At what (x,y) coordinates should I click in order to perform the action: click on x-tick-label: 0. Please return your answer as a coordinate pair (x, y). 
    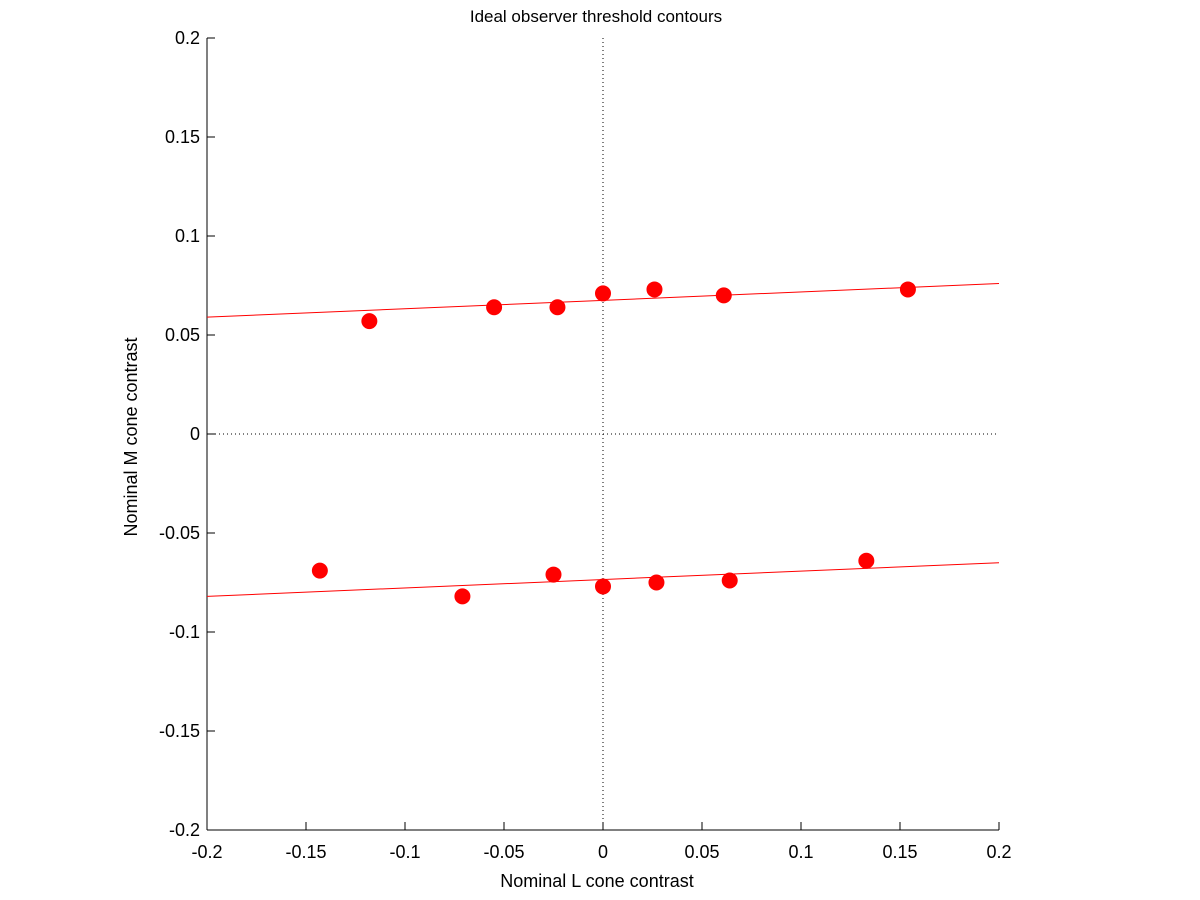
    Looking at the image, I should click on (603, 852).